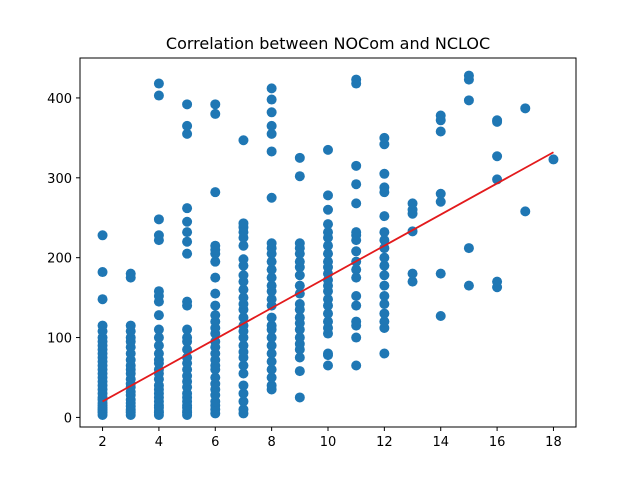  Describe the element at coordinates (328, 442) in the screenshot. I see `x-tick-label: 10` at that location.